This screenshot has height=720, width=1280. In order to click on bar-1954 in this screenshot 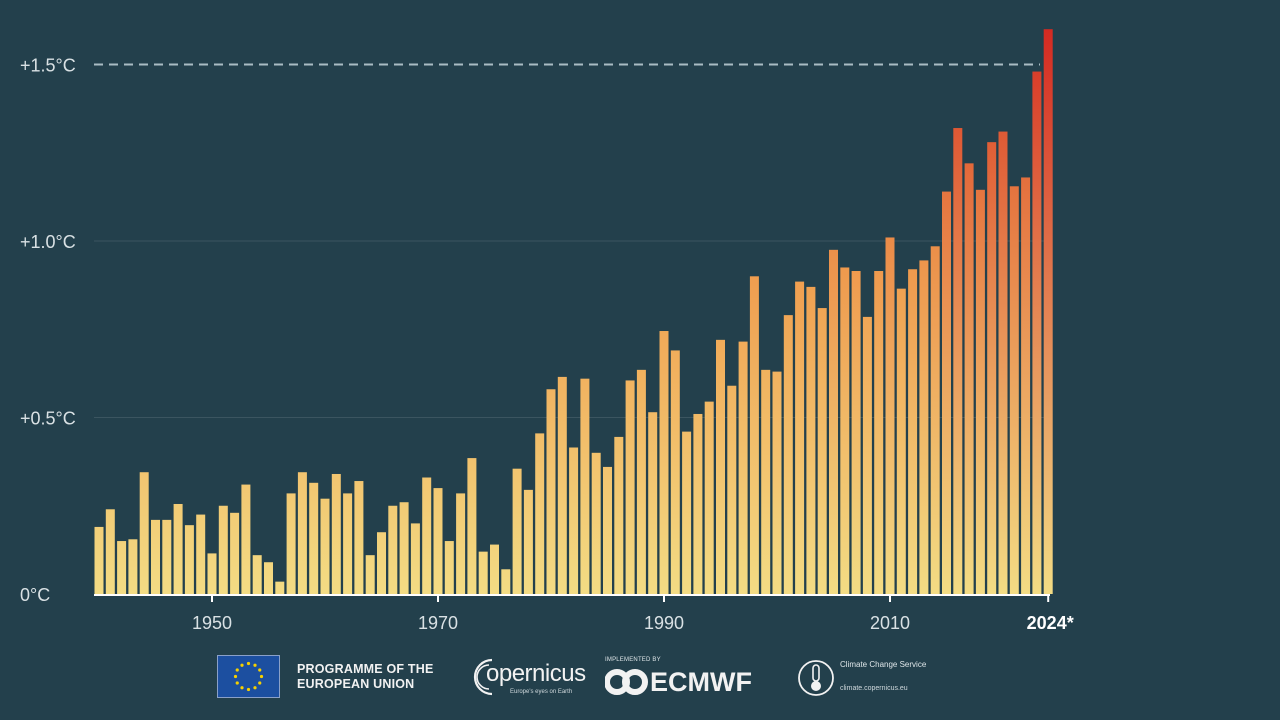, I will do `click(257, 574)`.